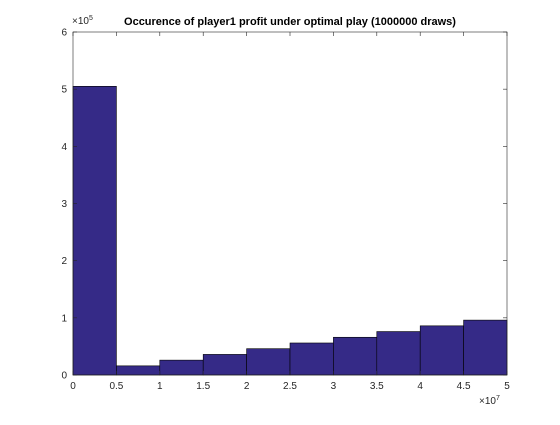 This screenshot has height=425, width=560. What do you see at coordinates (64, 33) in the screenshot?
I see `y-tick-label: 6` at bounding box center [64, 33].